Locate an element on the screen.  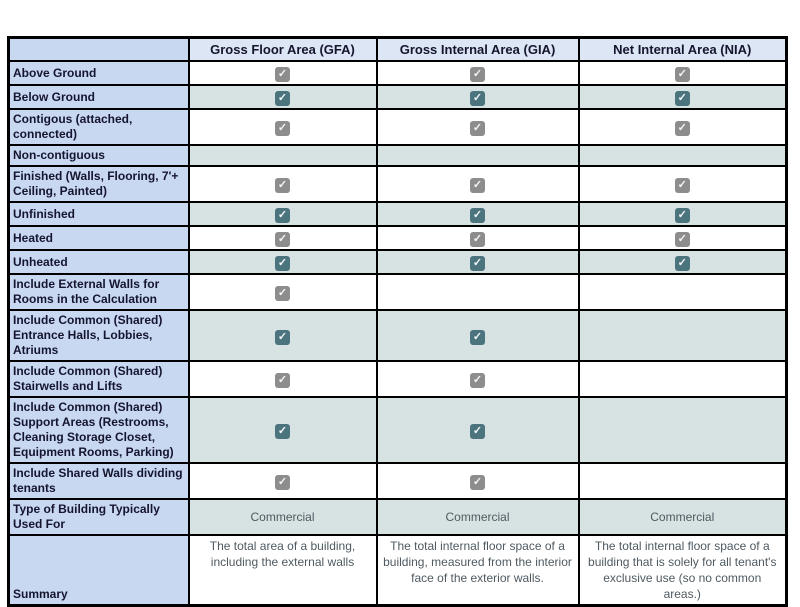
table-row: Above Ground ✓ ✓ ✓ is located at coordinates (397, 73).